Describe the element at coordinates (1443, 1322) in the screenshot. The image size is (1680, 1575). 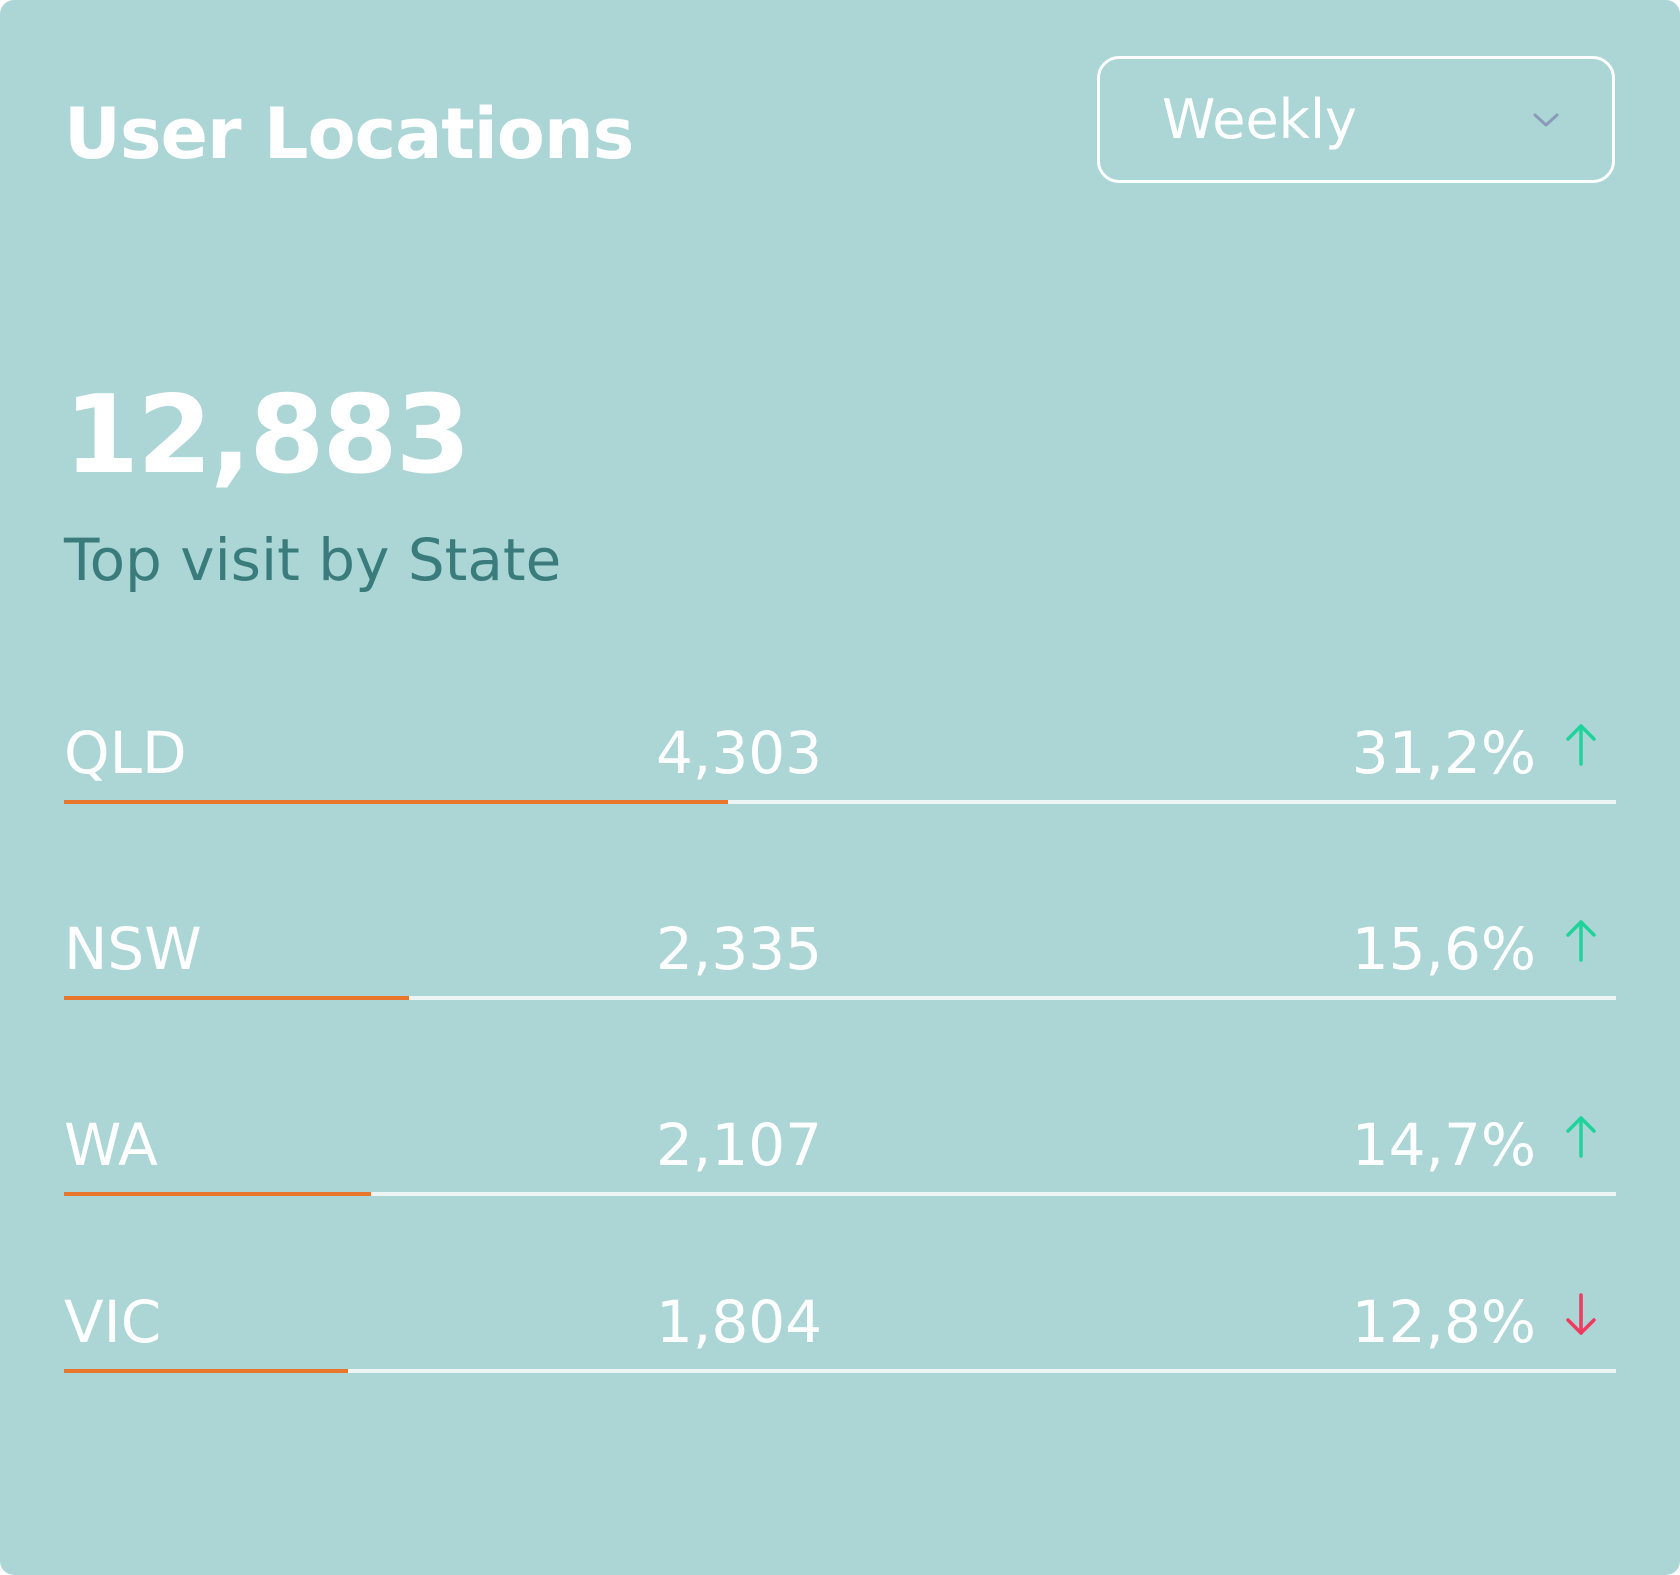
I see `state-percent: 12,8%` at that location.